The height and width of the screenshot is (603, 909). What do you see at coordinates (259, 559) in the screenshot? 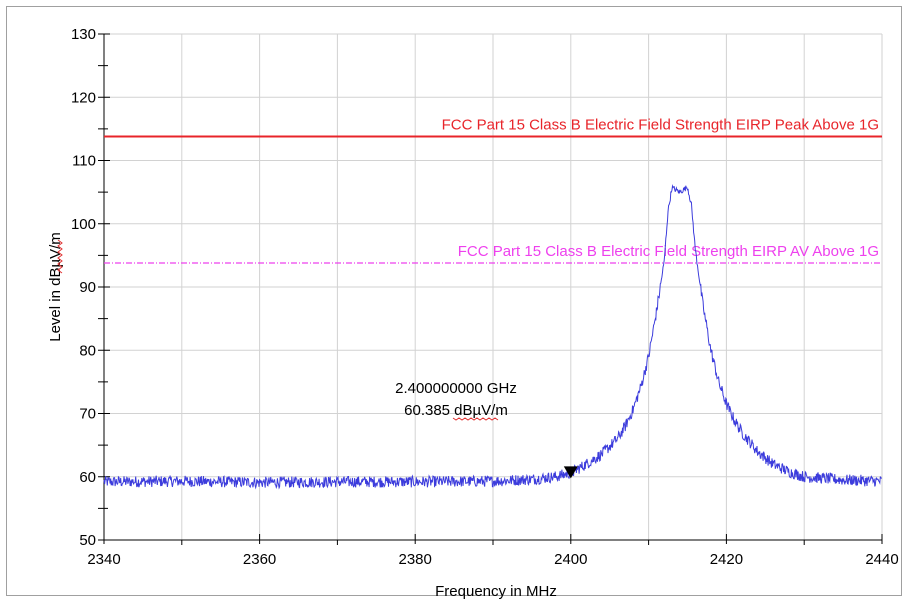
I see `x-tick-label: 2360` at bounding box center [259, 559].